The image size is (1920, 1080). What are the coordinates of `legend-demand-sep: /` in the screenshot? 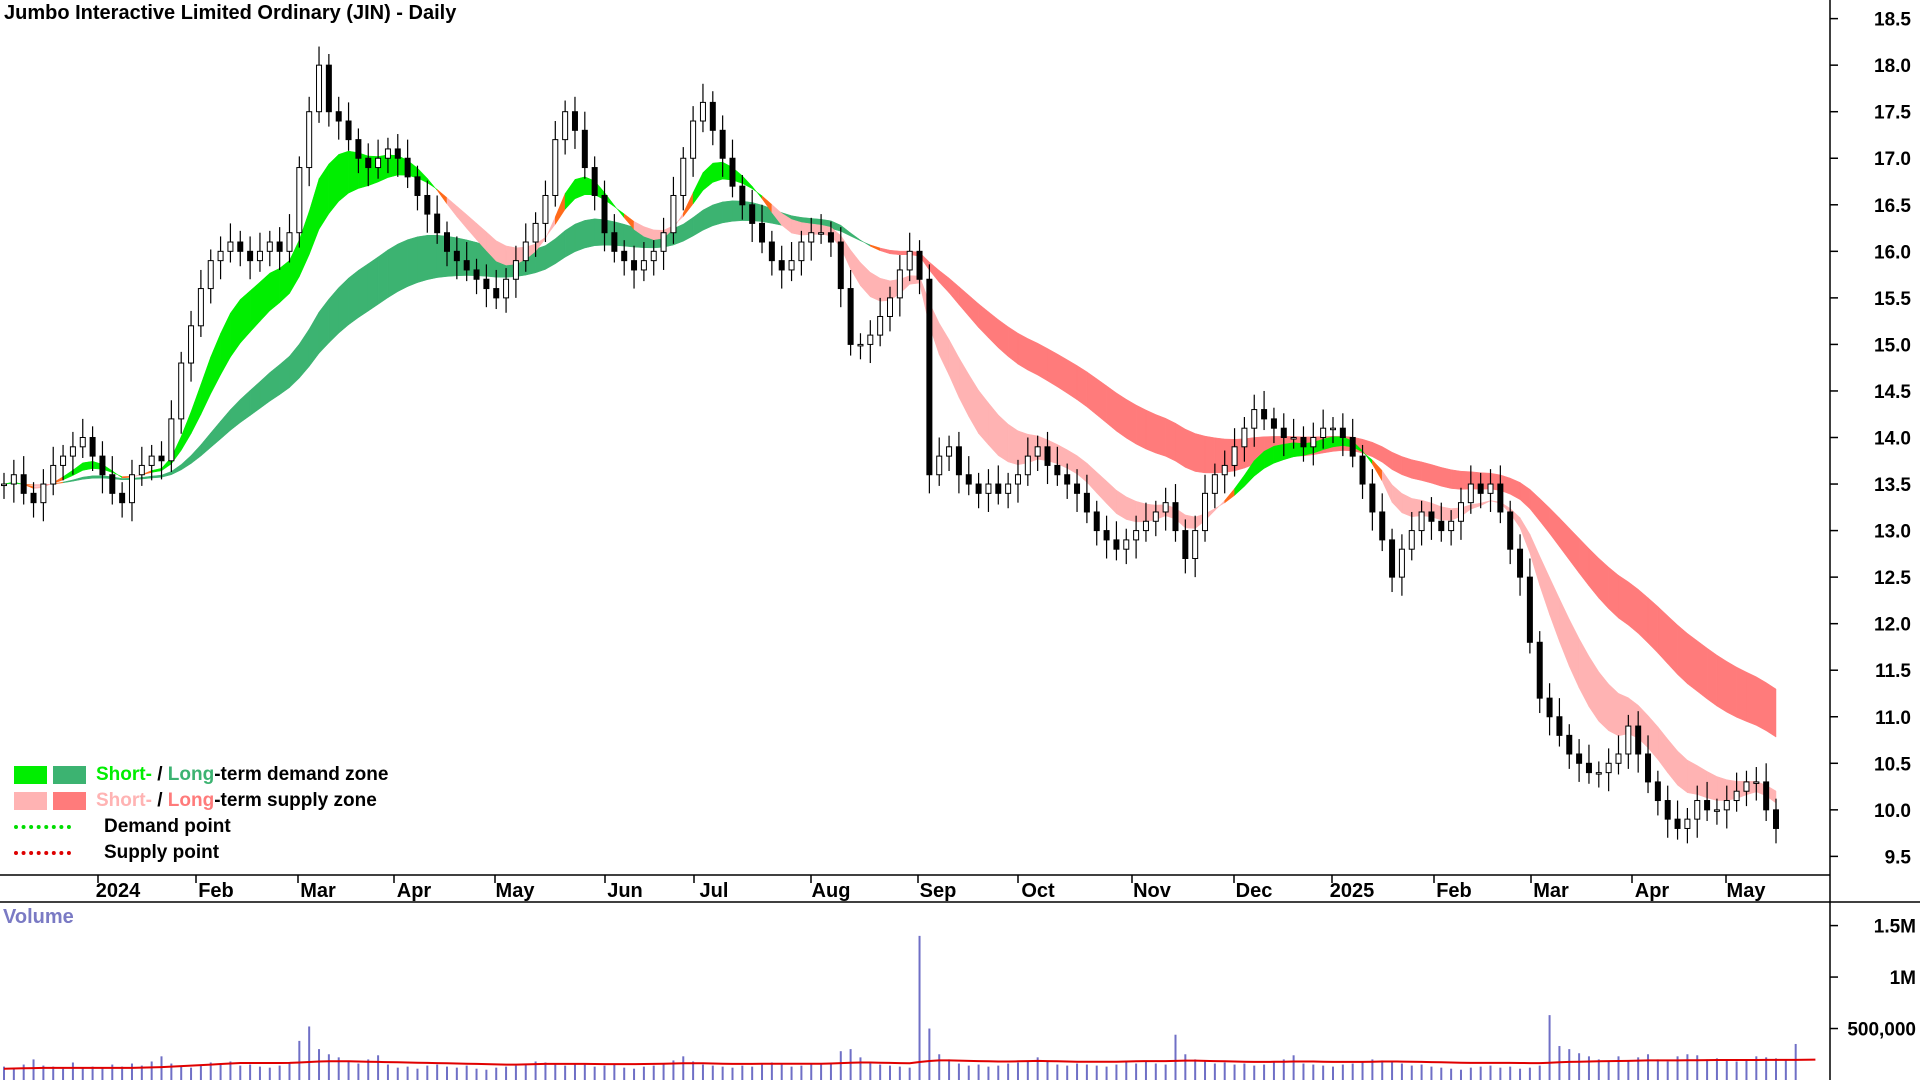 It's located at (159, 774).